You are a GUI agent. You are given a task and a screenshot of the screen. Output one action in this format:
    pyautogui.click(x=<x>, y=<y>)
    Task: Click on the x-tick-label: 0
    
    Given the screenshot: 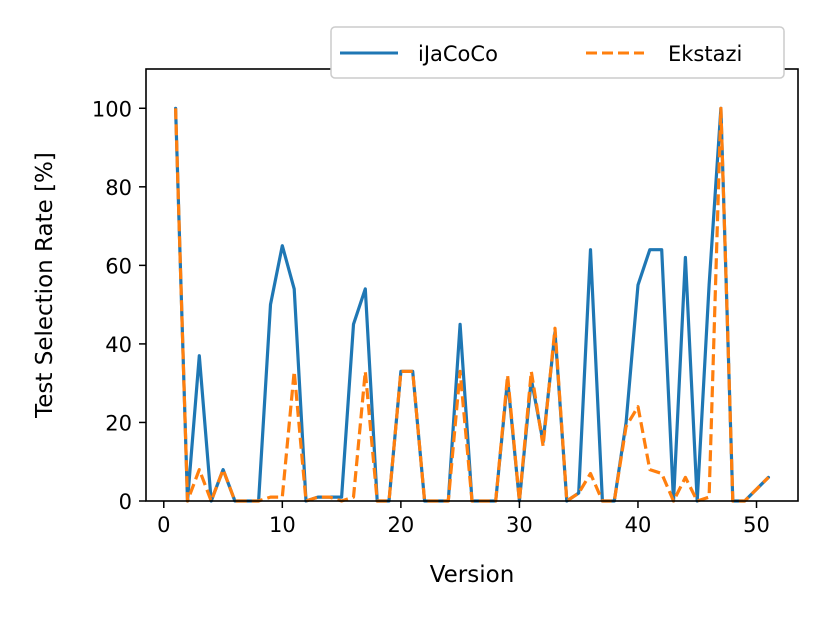 What is the action you would take?
    pyautogui.click(x=163, y=525)
    